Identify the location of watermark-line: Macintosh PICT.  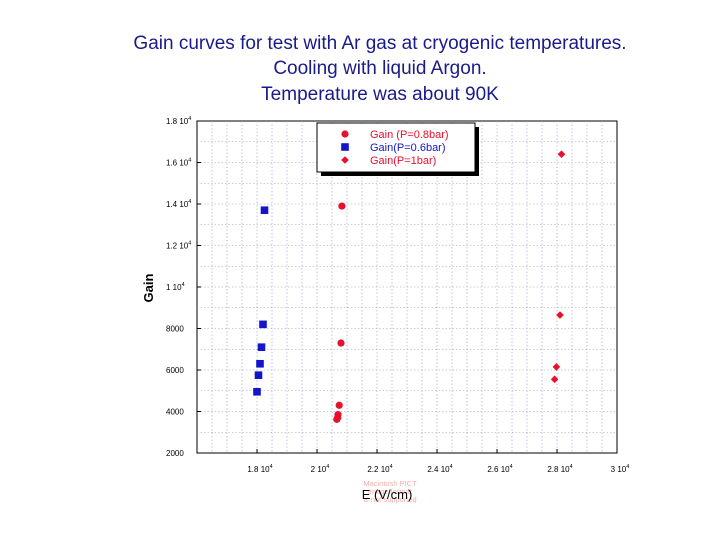
(390, 483).